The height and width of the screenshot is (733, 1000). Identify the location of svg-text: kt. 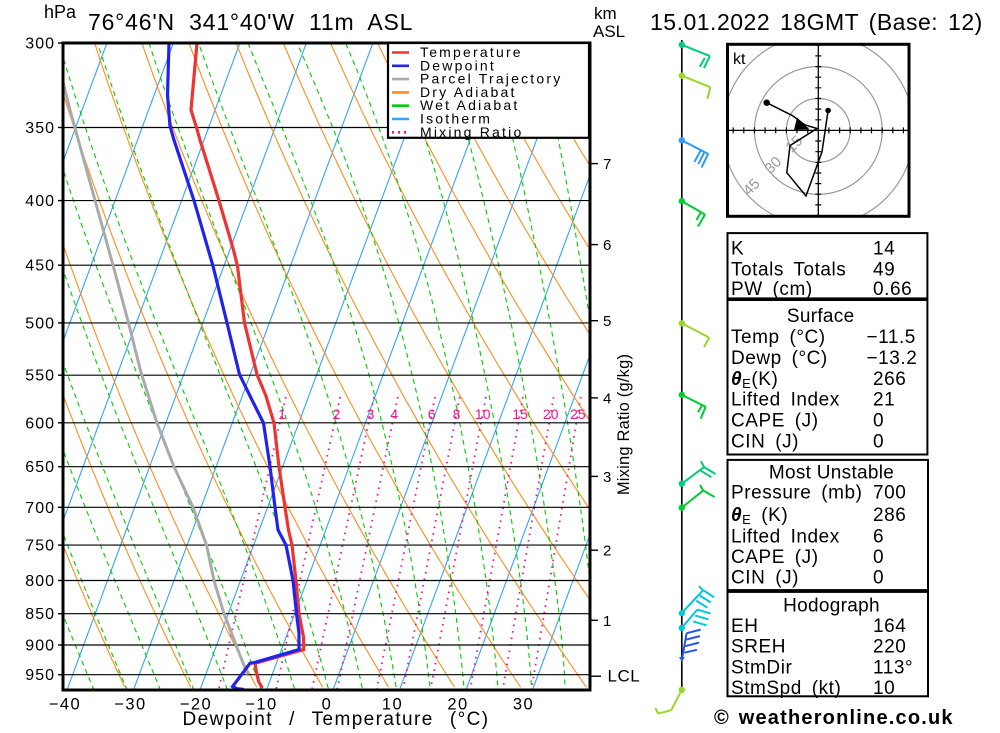
(739, 59).